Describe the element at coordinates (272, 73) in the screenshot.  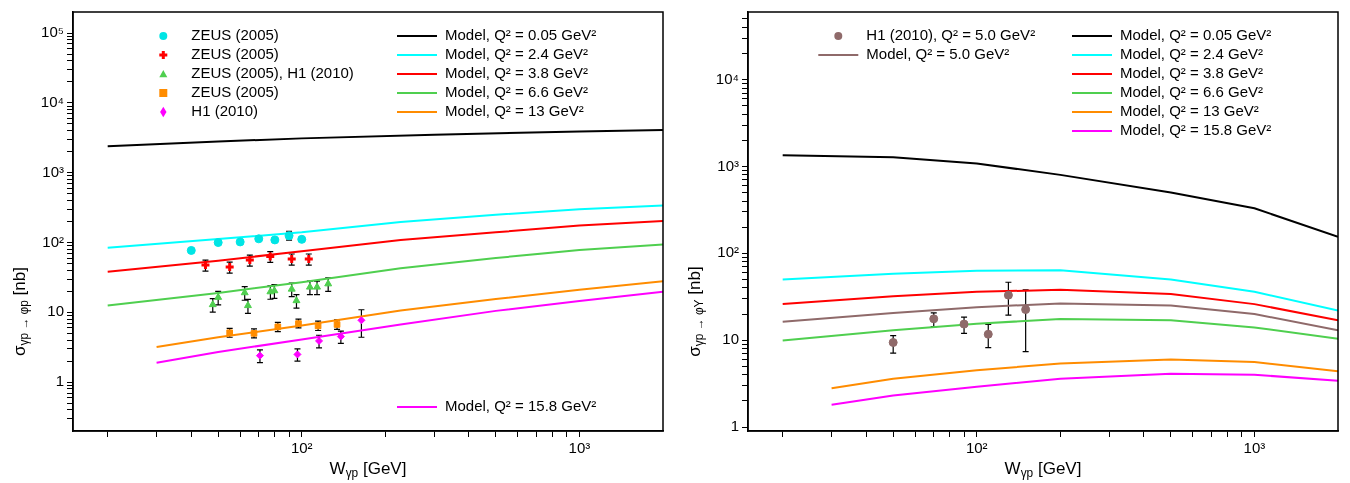
I see `legend-label: ZEUS (2005), H1 (2010)` at that location.